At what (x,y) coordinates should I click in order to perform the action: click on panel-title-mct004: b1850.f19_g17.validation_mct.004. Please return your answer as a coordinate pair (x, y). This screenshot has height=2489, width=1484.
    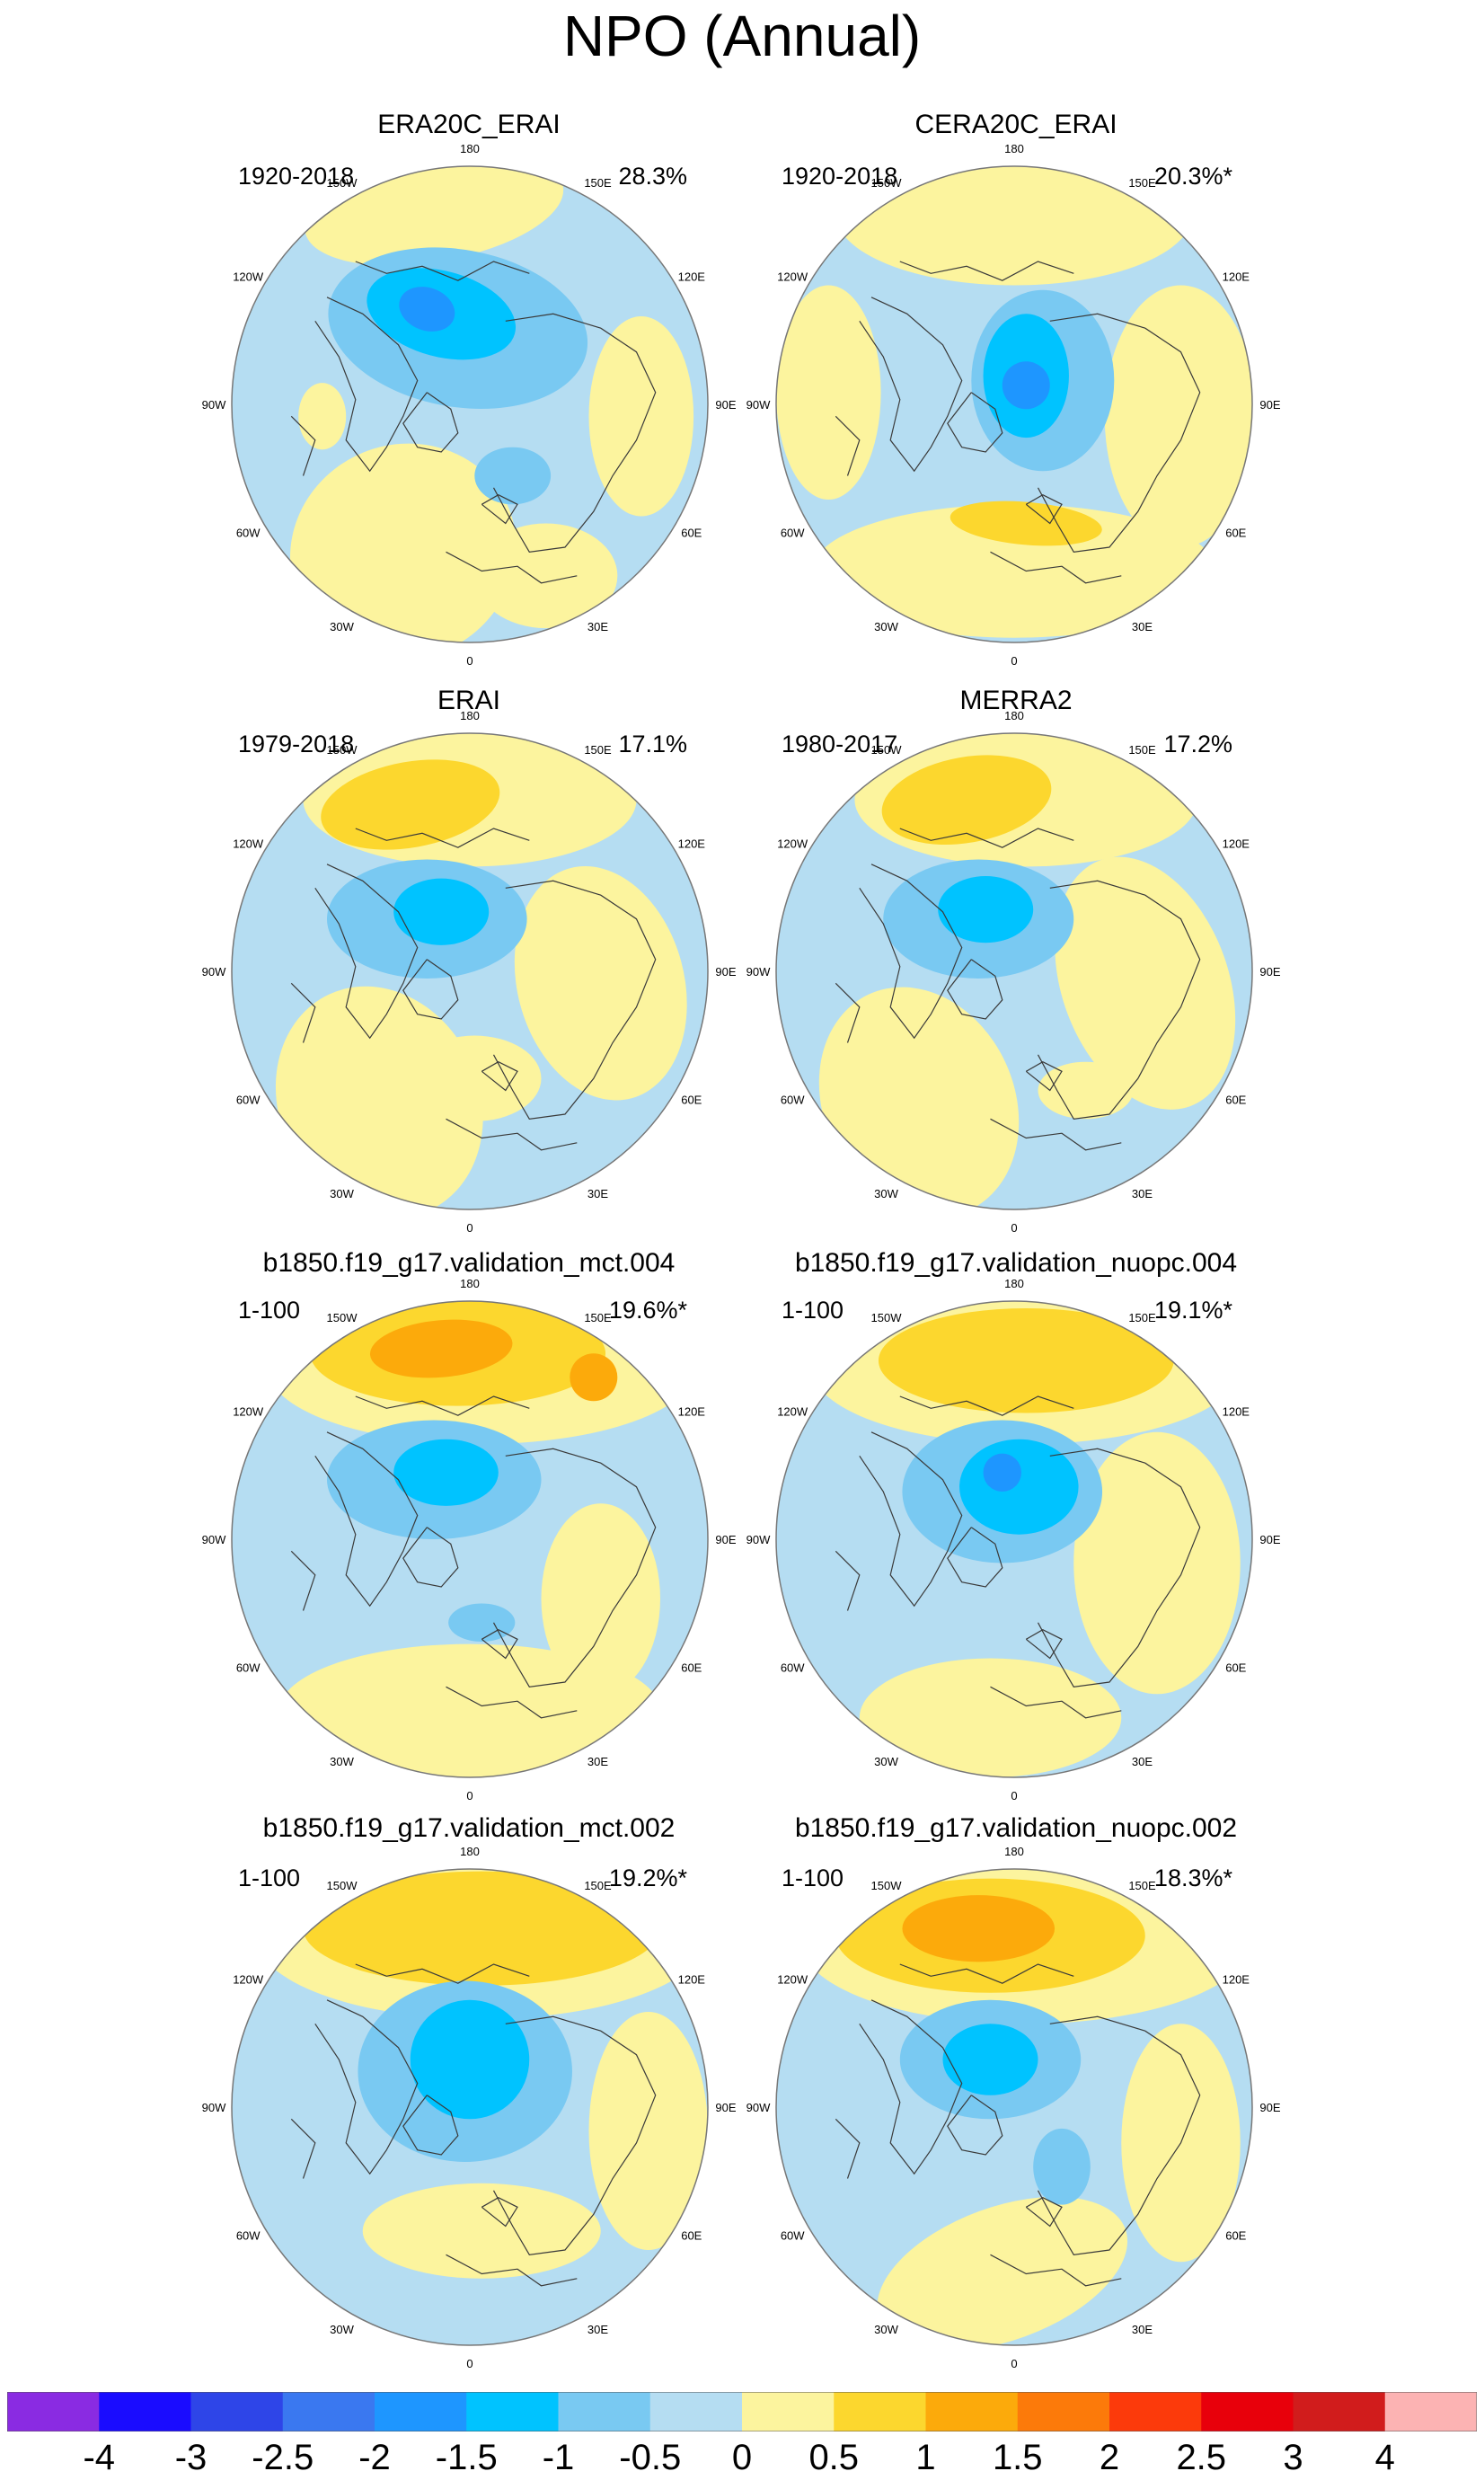
    Looking at the image, I should click on (469, 1263).